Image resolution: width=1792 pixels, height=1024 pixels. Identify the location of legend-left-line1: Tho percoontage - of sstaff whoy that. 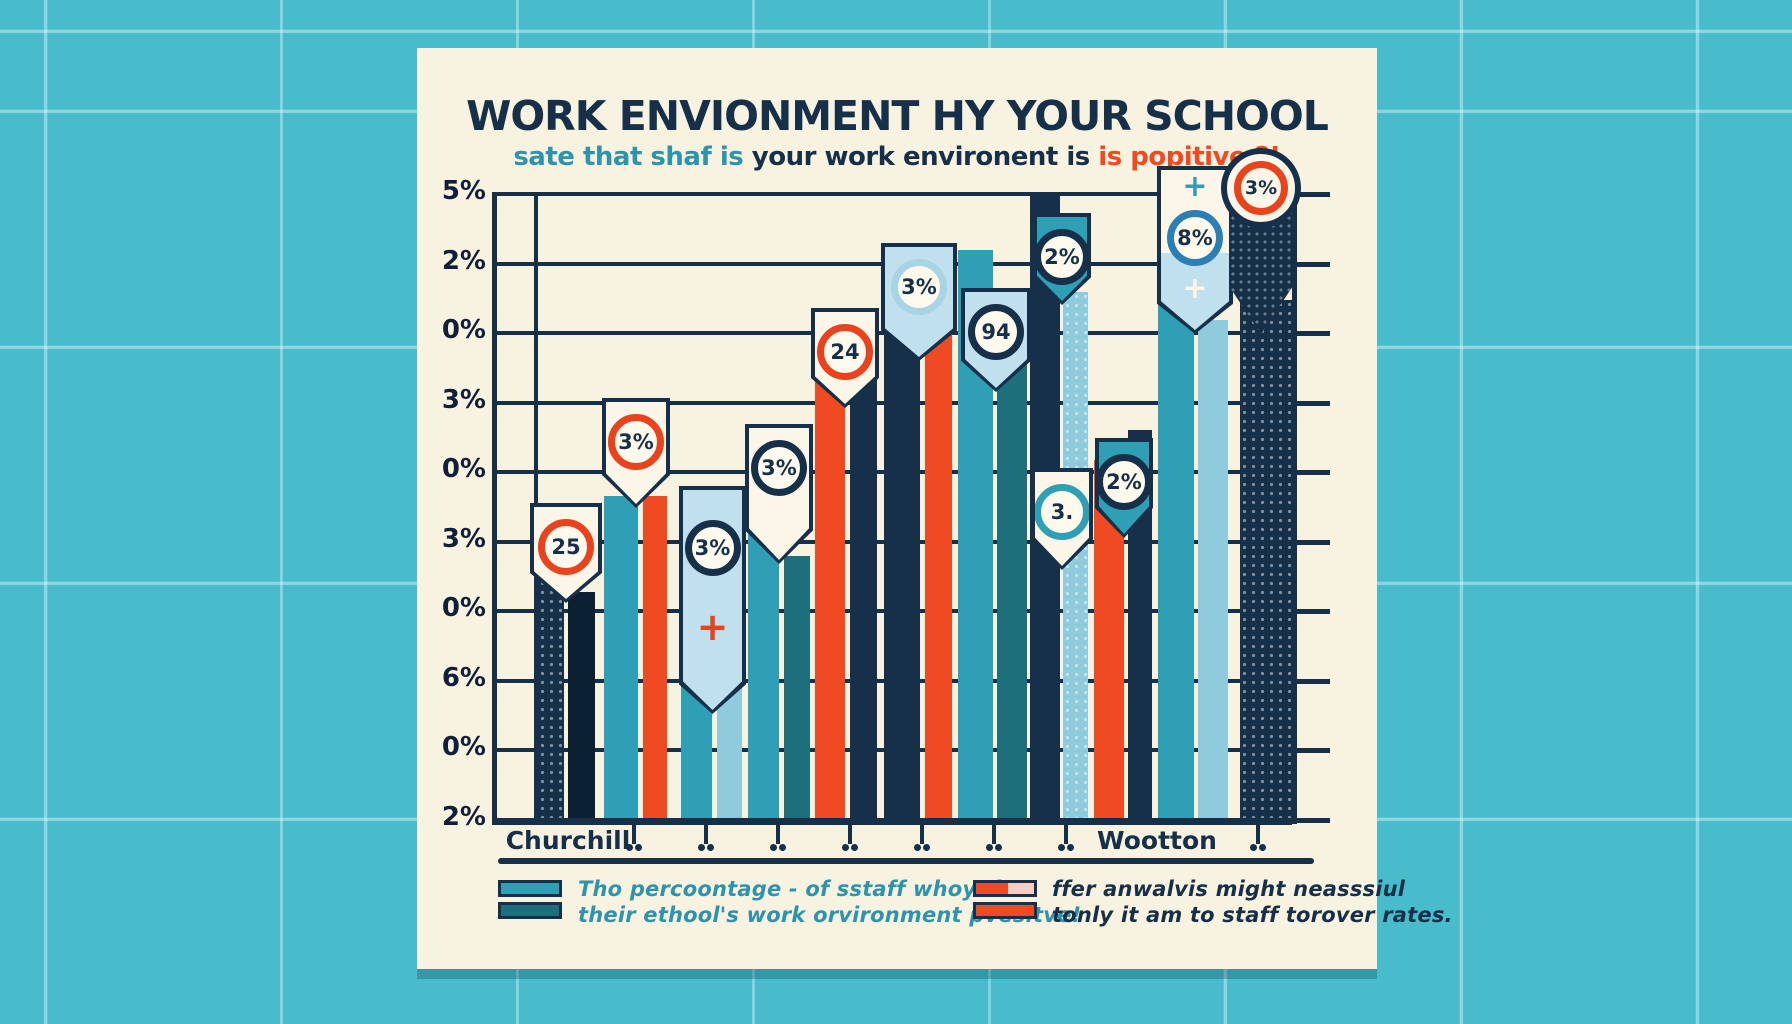
(806, 889).